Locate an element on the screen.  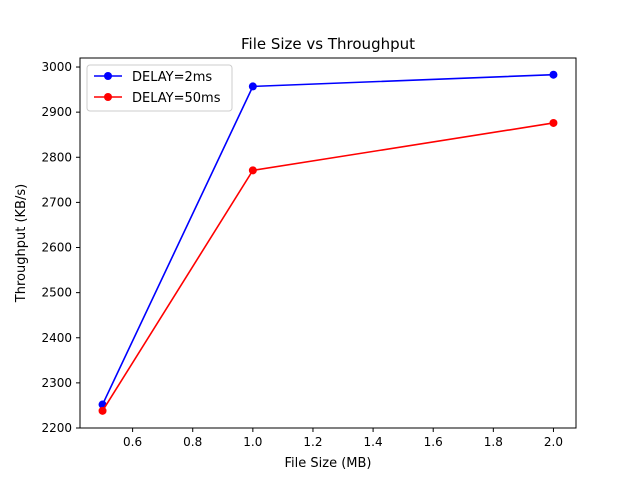
legend-label: DELAY=50ms is located at coordinates (176, 98).